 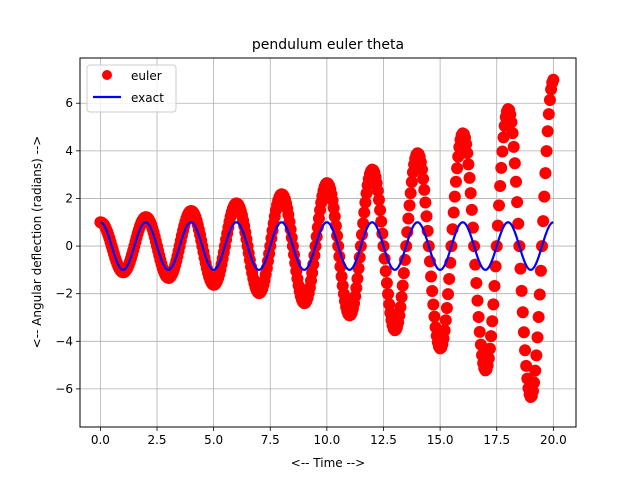 What do you see at coordinates (69, 198) in the screenshot?
I see `y-tick-label: 2` at bounding box center [69, 198].